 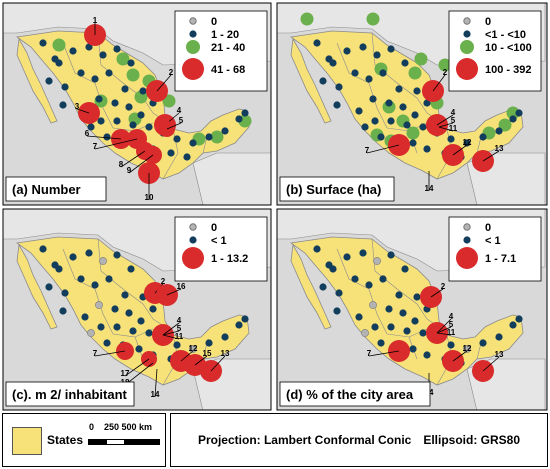 I want to click on central-america-region, so click(x=231, y=178).